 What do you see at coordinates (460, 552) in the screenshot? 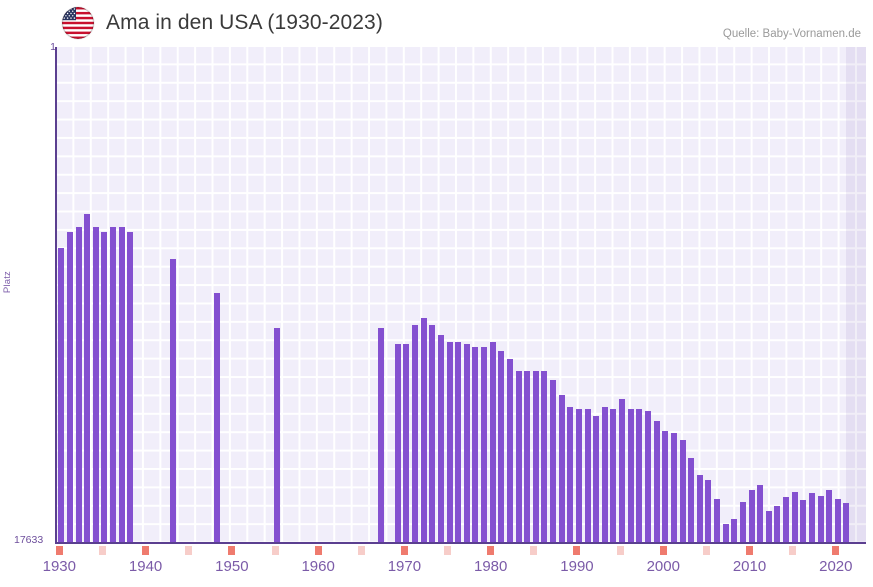
I see `x-axis-ticks` at bounding box center [460, 552].